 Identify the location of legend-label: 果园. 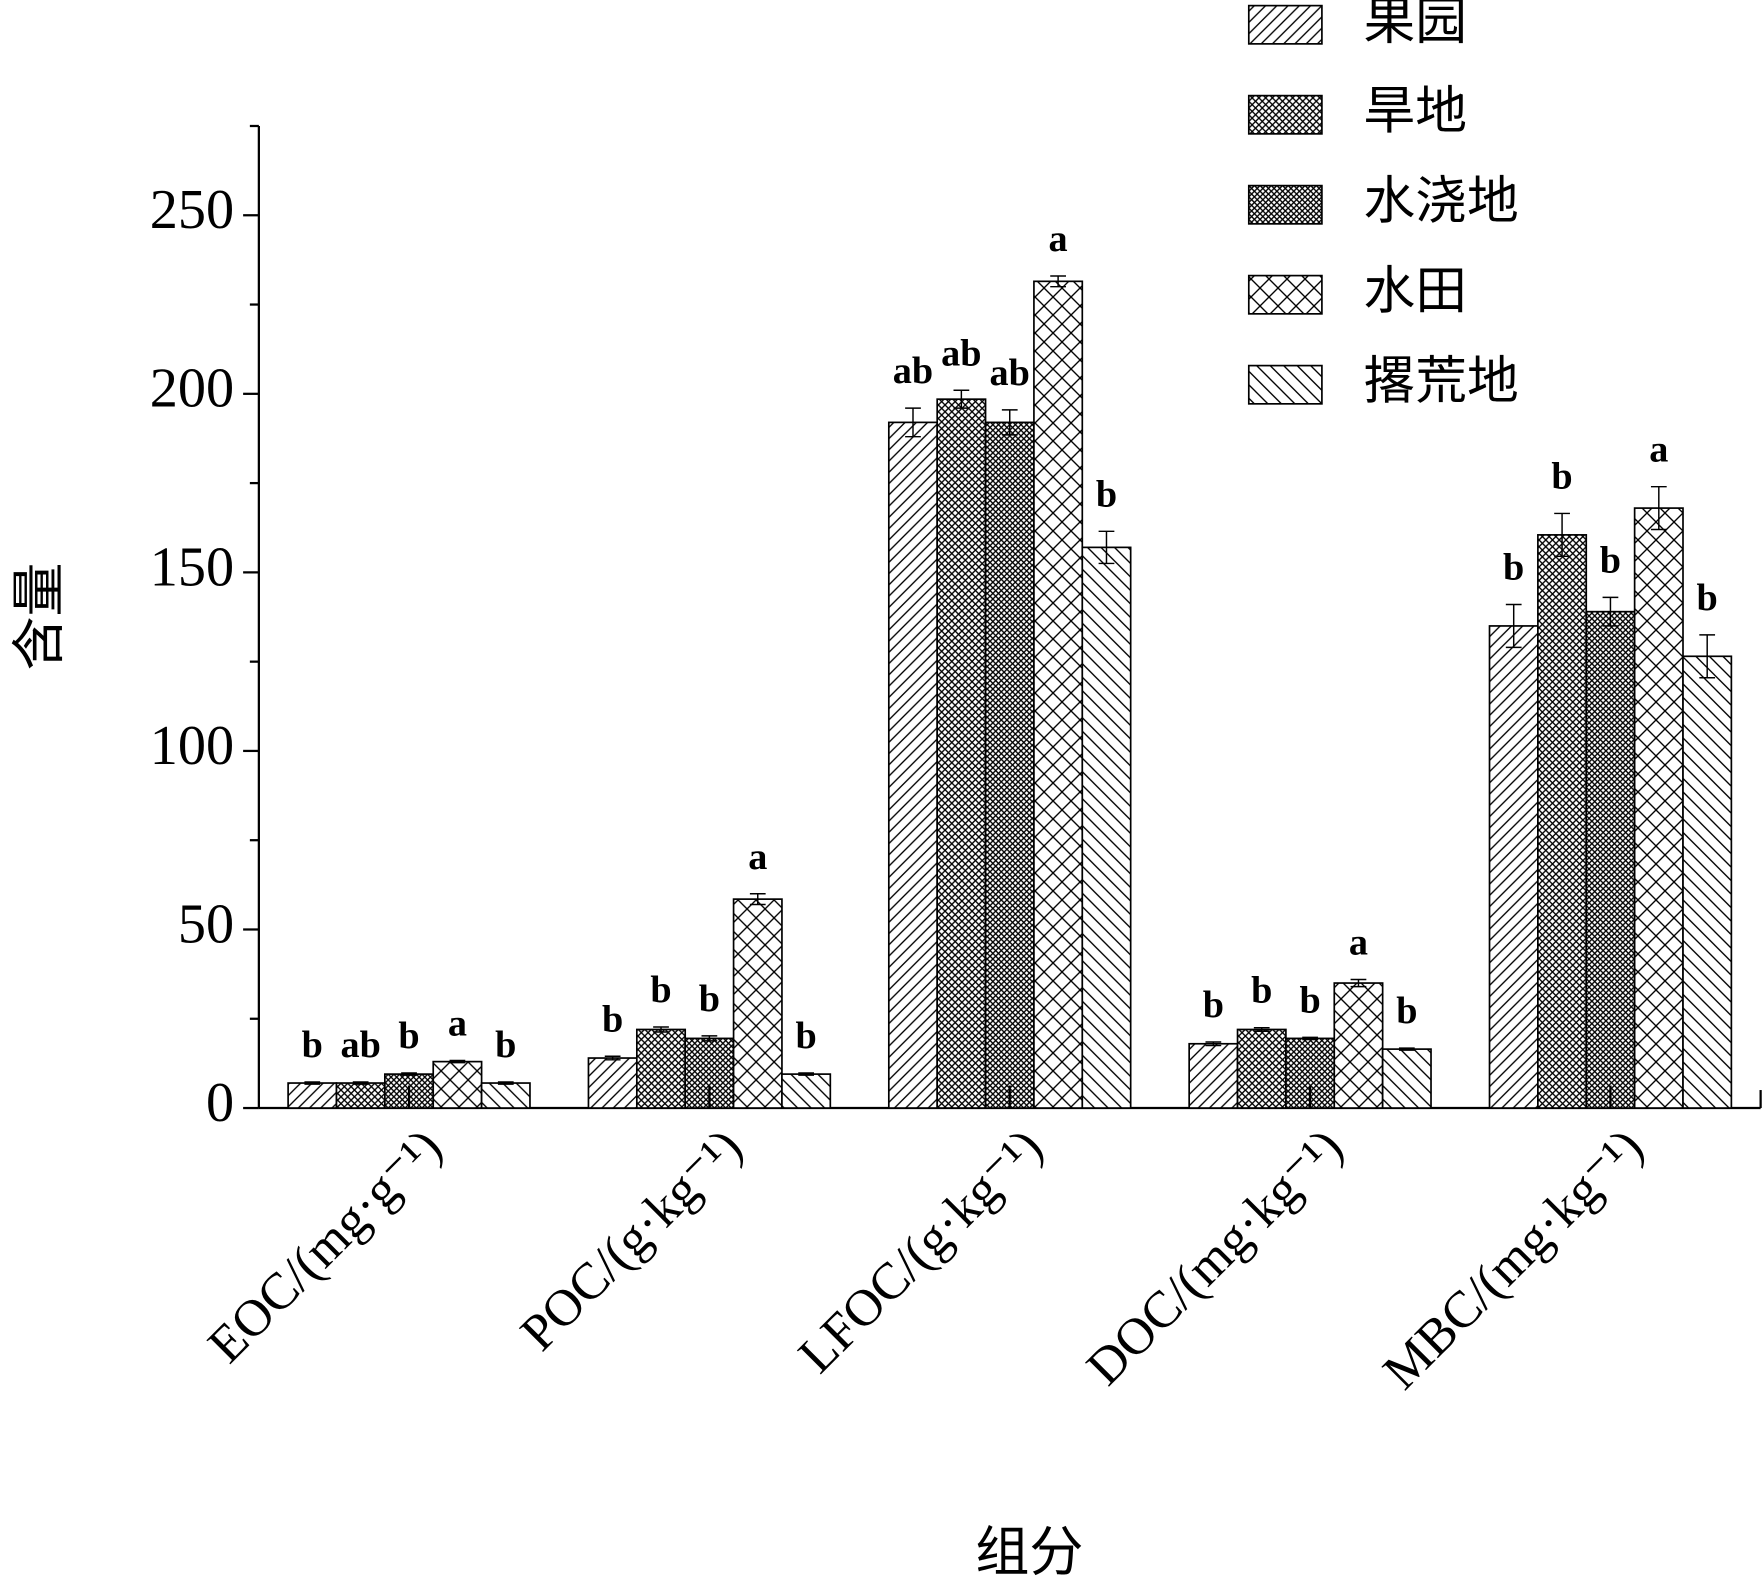
(1415, 26).